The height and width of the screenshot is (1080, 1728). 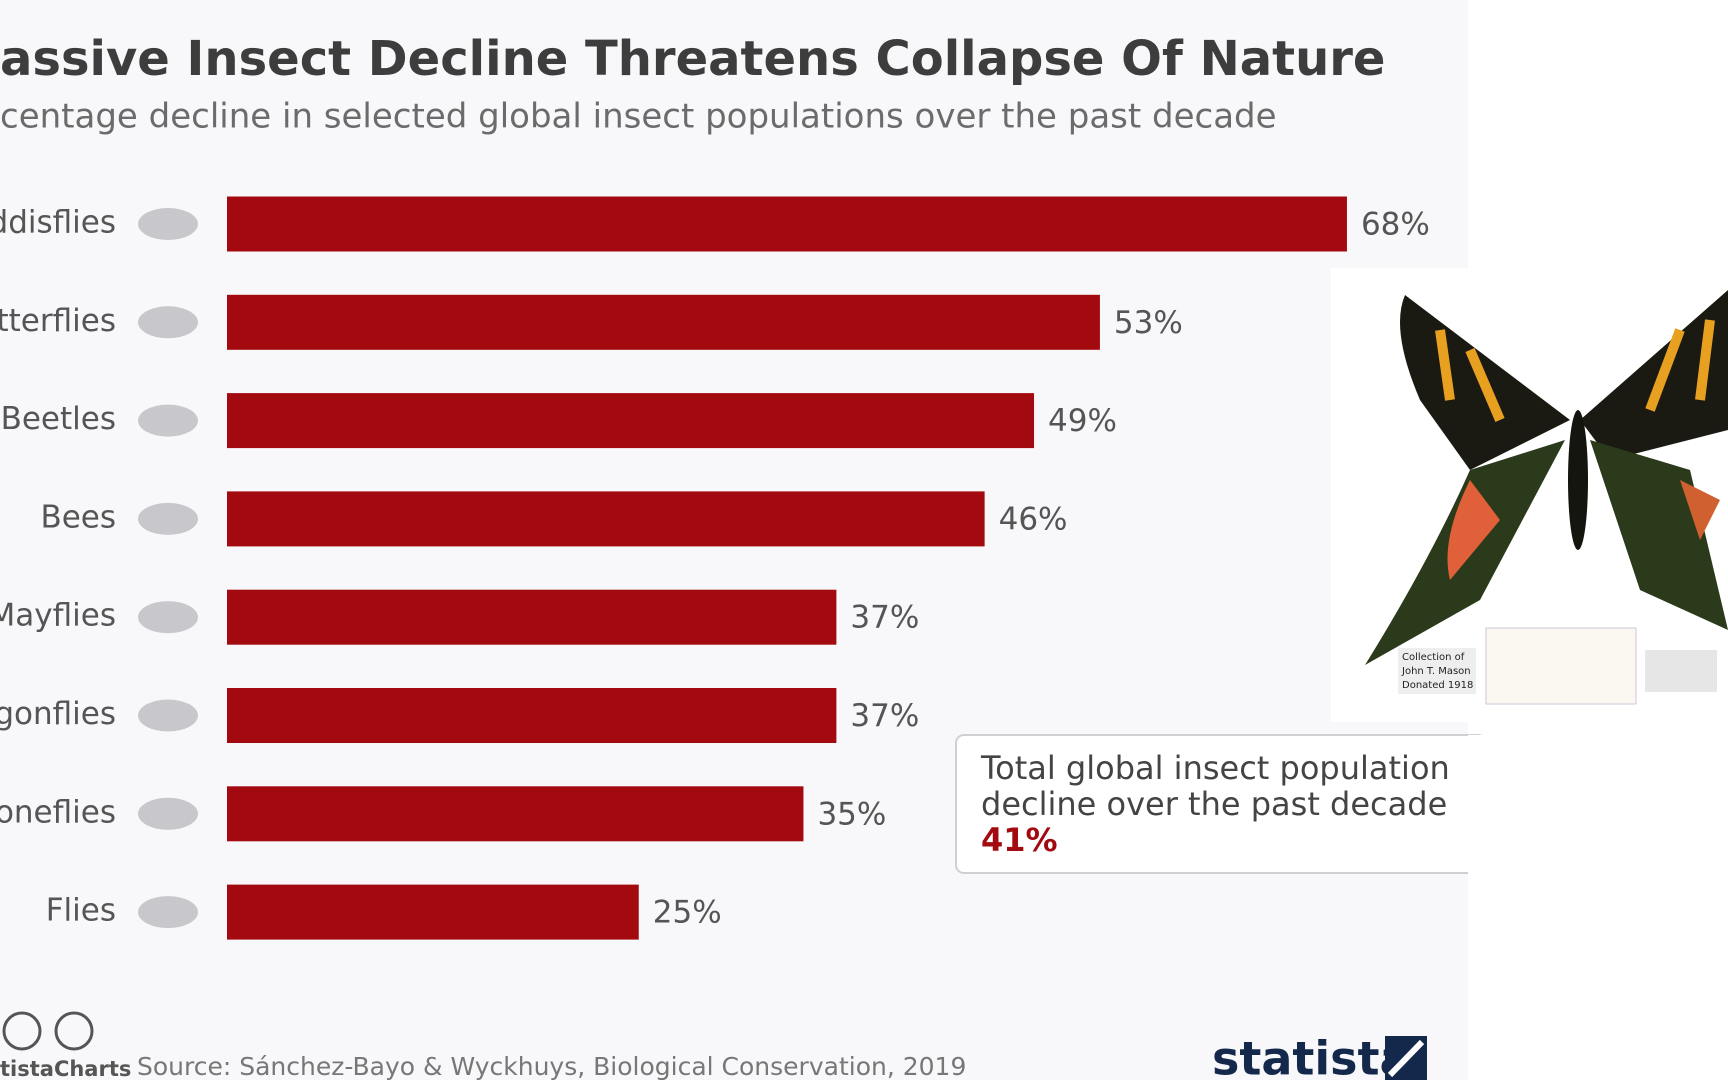 What do you see at coordinates (58, 616) in the screenshot?
I see `category-label: Mayflies` at bounding box center [58, 616].